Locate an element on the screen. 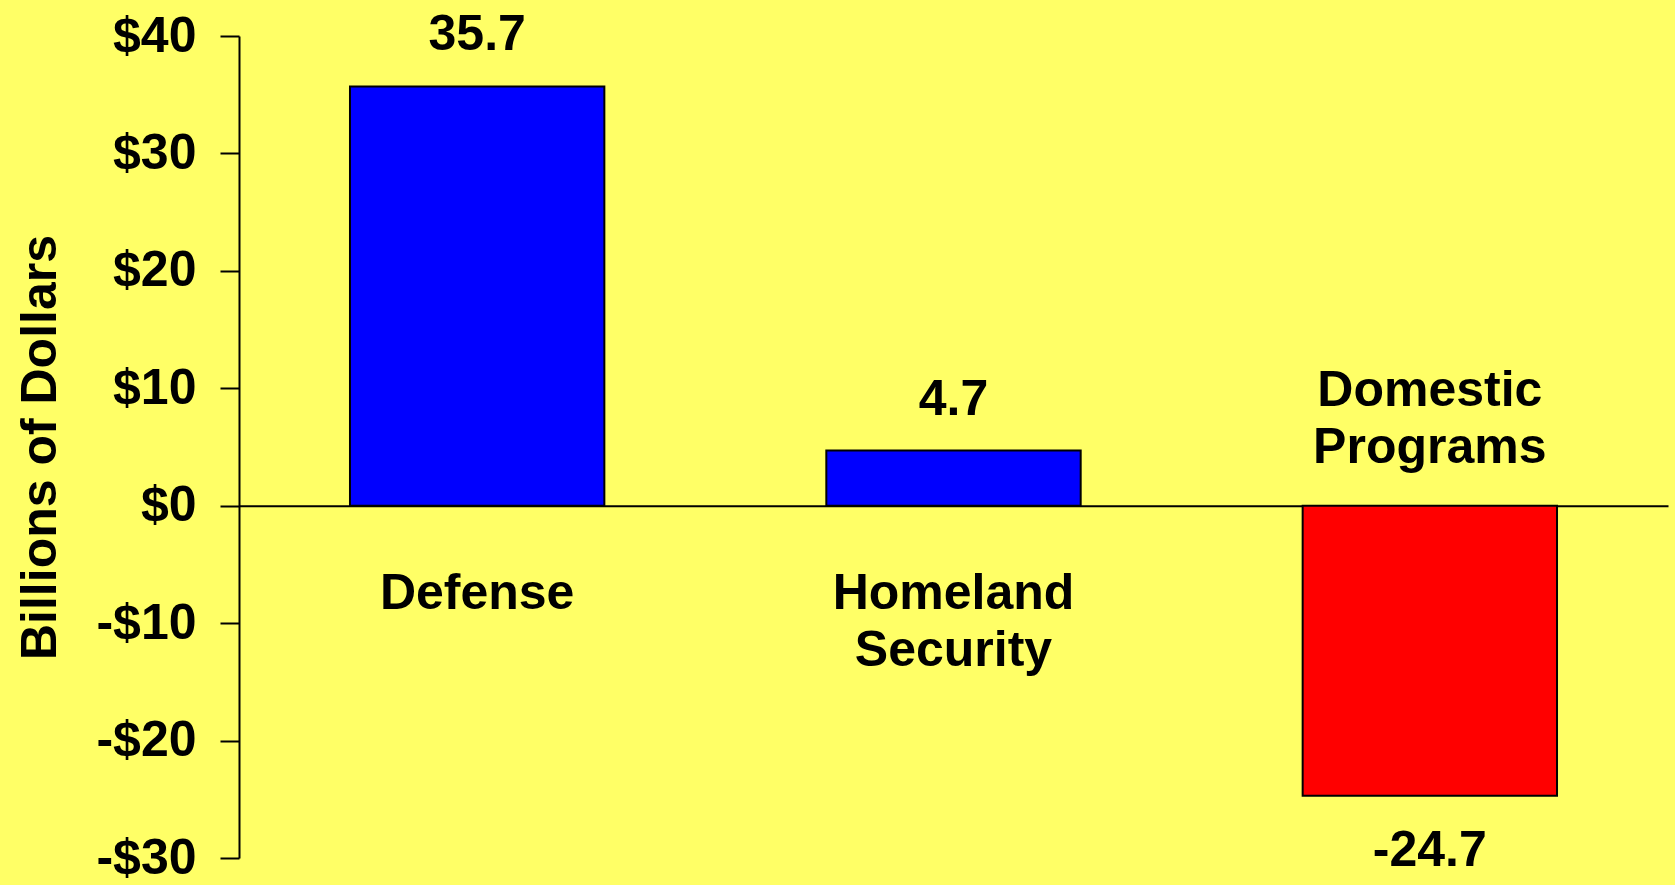 The height and width of the screenshot is (885, 1675). y-tick-label: -$10 is located at coordinates (146, 621).